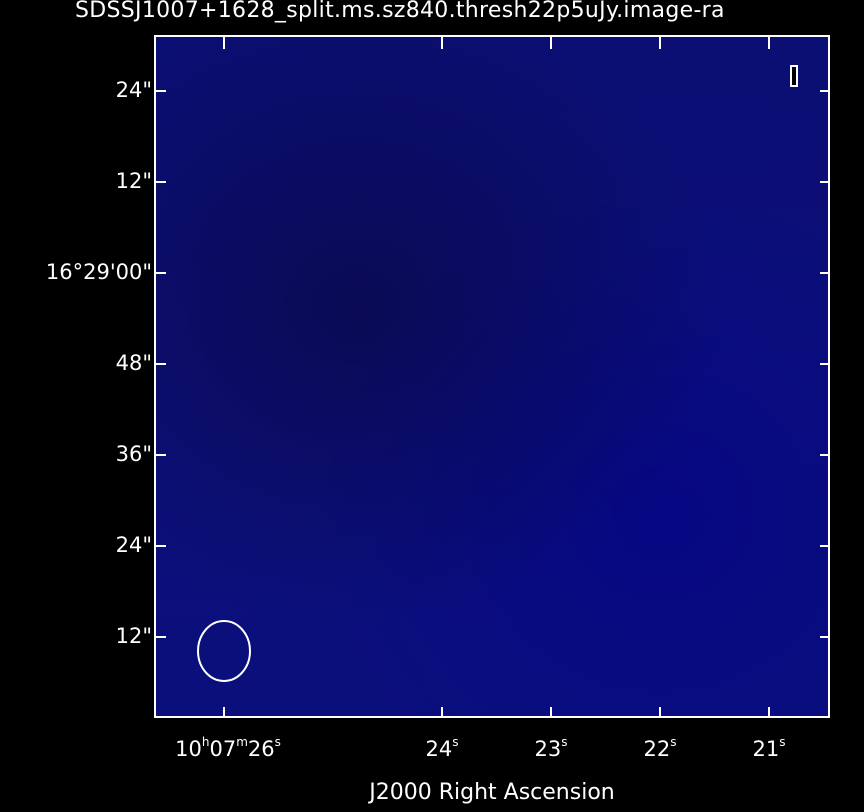  Describe the element at coordinates (660, 748) in the screenshot. I see `x-tick-label: 22s` at that location.